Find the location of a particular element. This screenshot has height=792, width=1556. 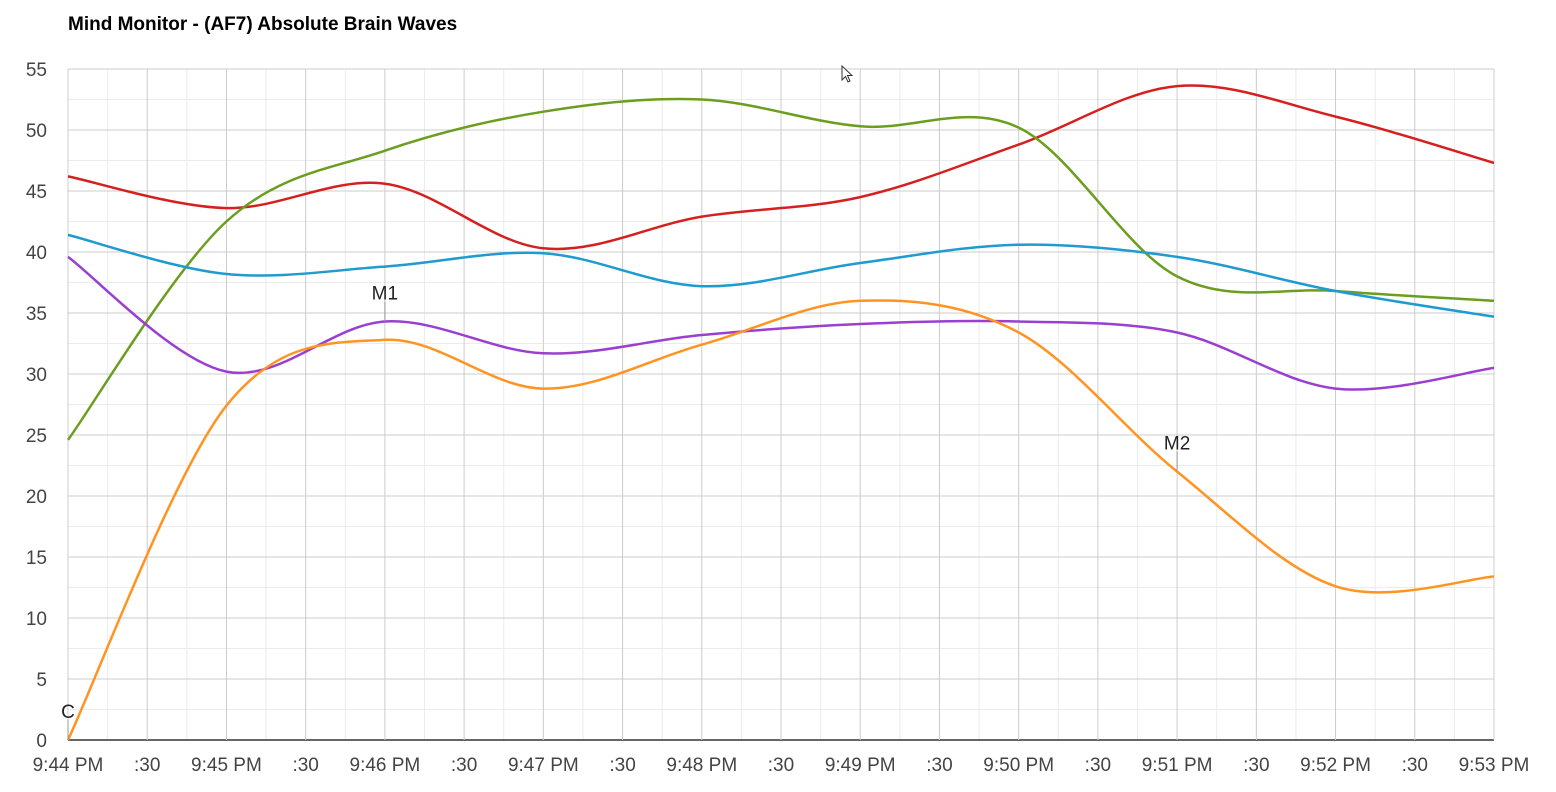

y-tick-label: 50 is located at coordinates (36, 131).